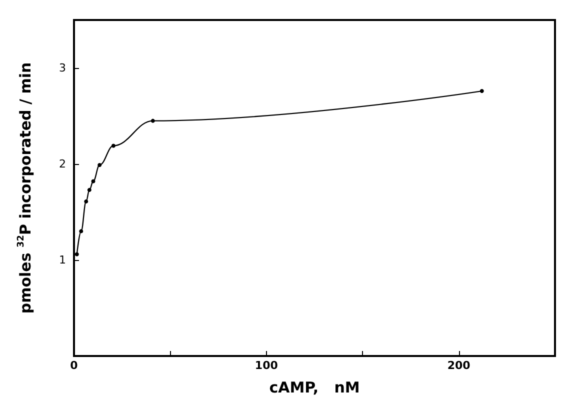 The image size is (567, 408). Describe the element at coordinates (74, 365) in the screenshot. I see `x-tick-label: 0` at that location.